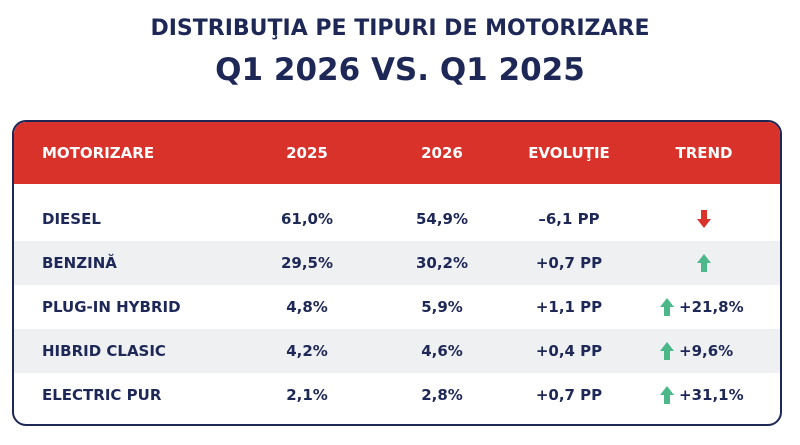 The width and height of the screenshot is (800, 445). I want to click on row-label: HIBRID CLASIC, so click(104, 351).